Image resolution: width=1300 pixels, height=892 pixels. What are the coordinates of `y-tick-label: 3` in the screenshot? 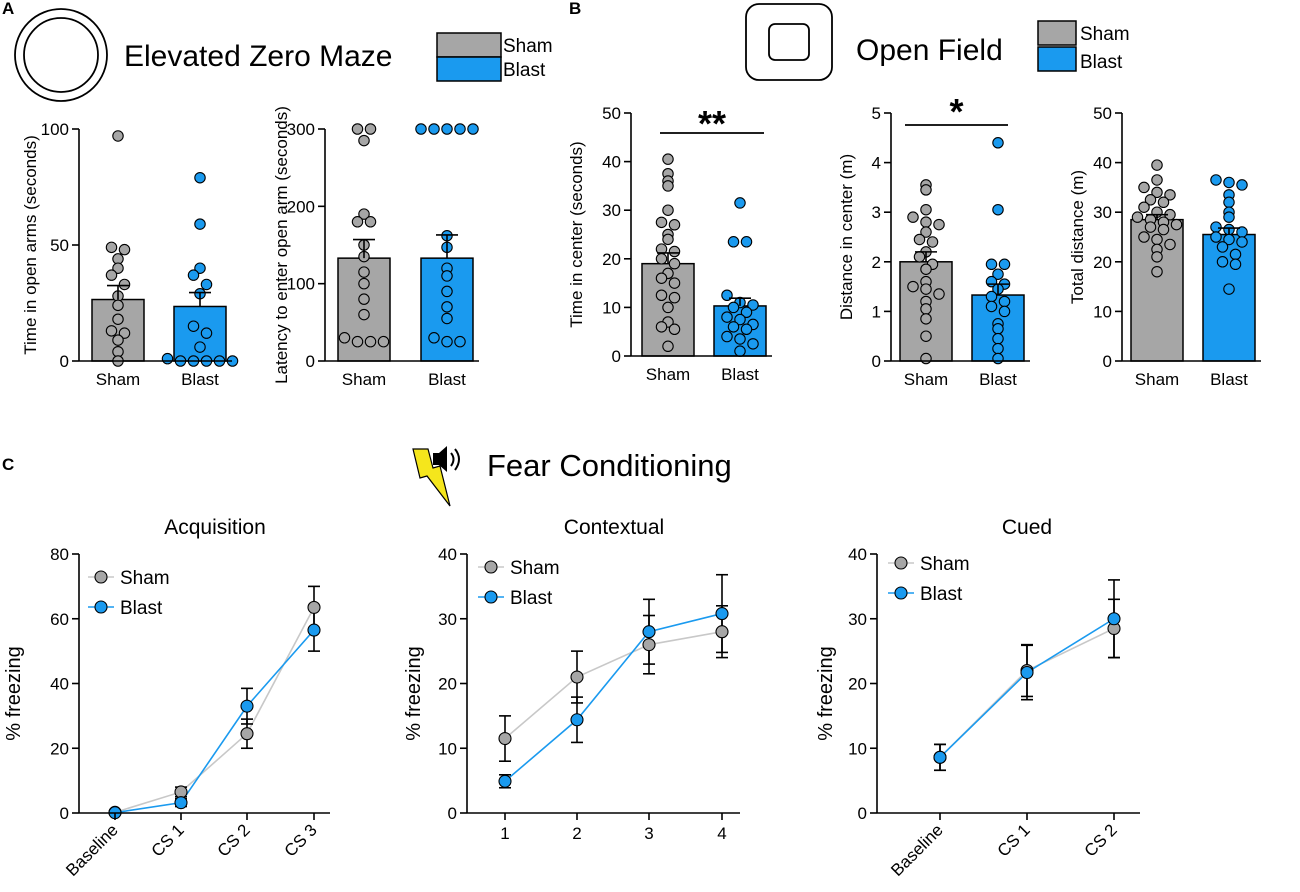 It's located at (876, 212).